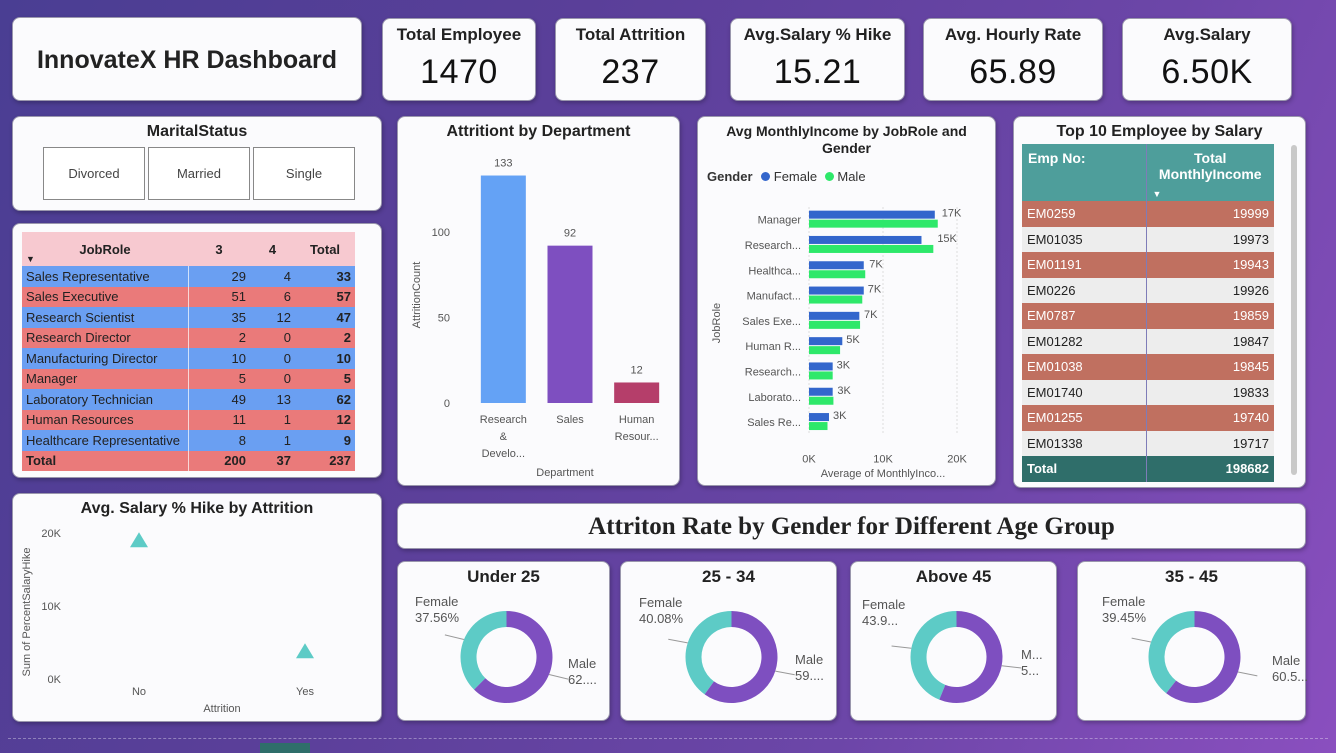 This screenshot has height=753, width=1336. Describe the element at coordinates (846, 131) in the screenshot. I see `chart-title-line1: Avg MonthlyIncome by JobRole and` at that location.